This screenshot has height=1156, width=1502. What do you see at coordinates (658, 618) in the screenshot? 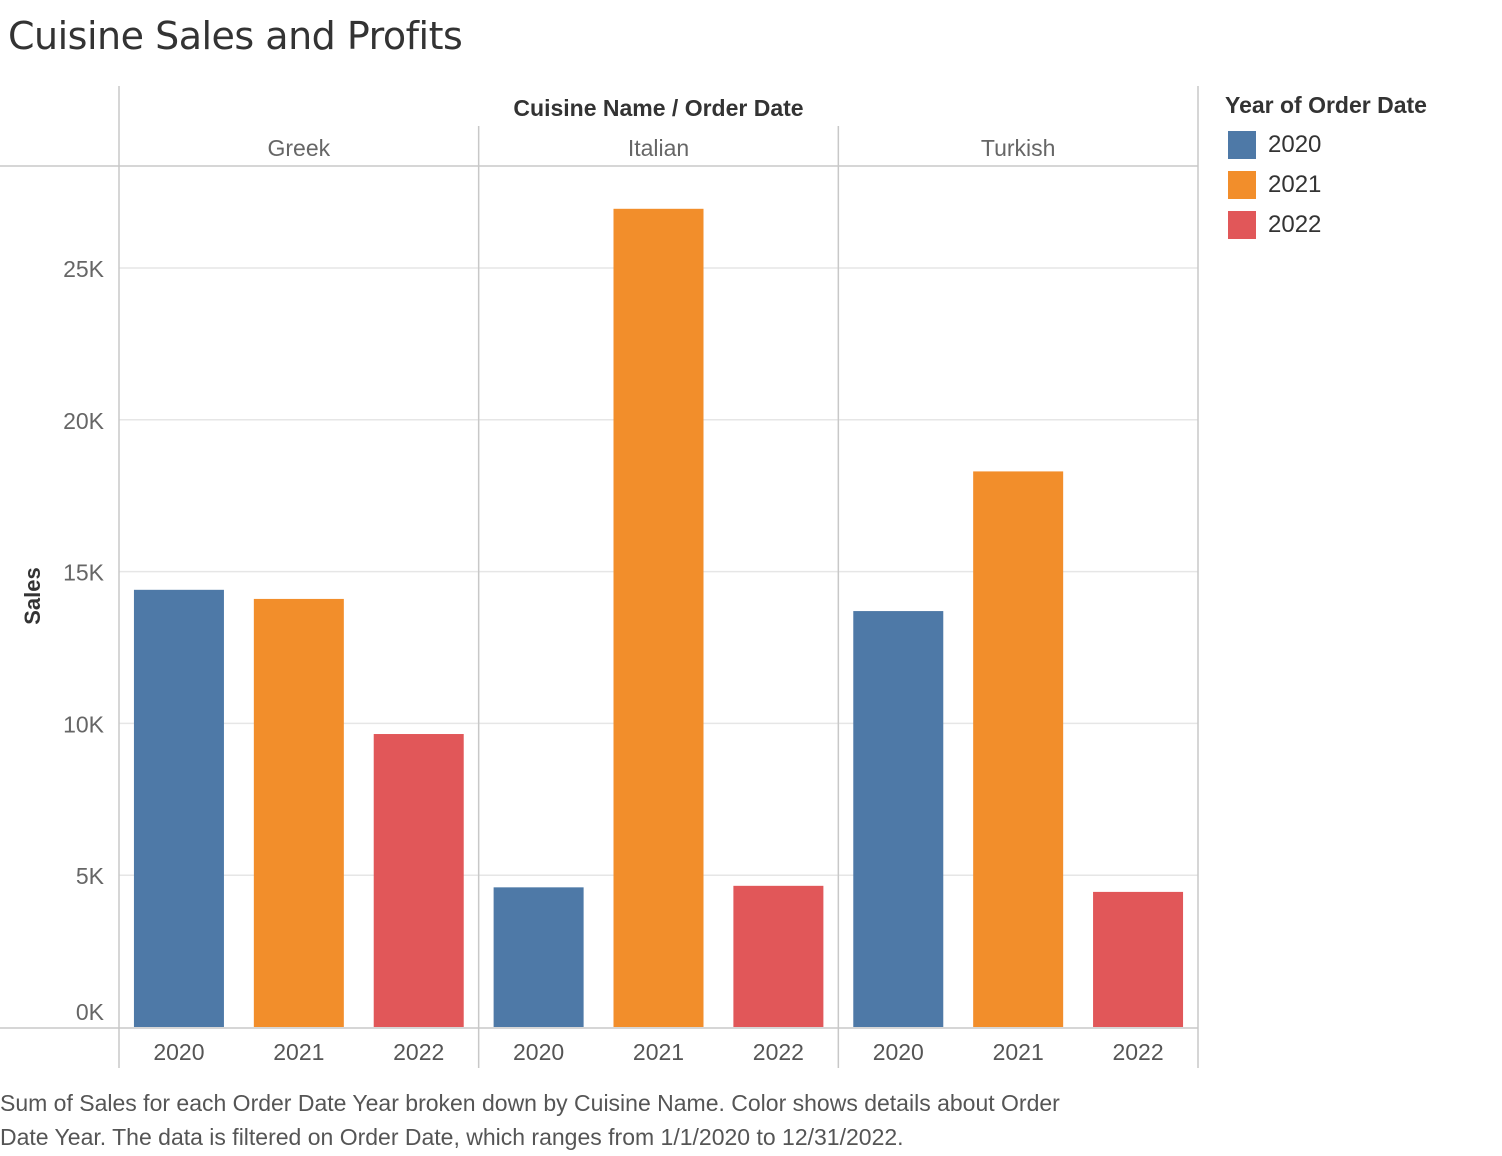
I see `bar-italian-2021` at bounding box center [658, 618].